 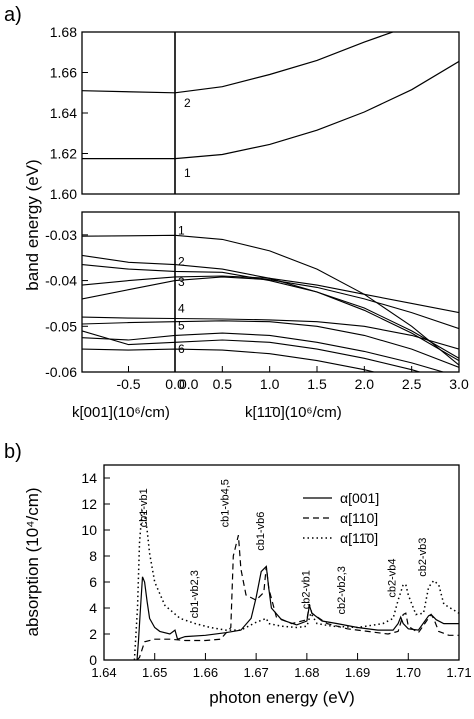 I want to click on panel-b-ytick-label: 8, so click(x=93, y=556).